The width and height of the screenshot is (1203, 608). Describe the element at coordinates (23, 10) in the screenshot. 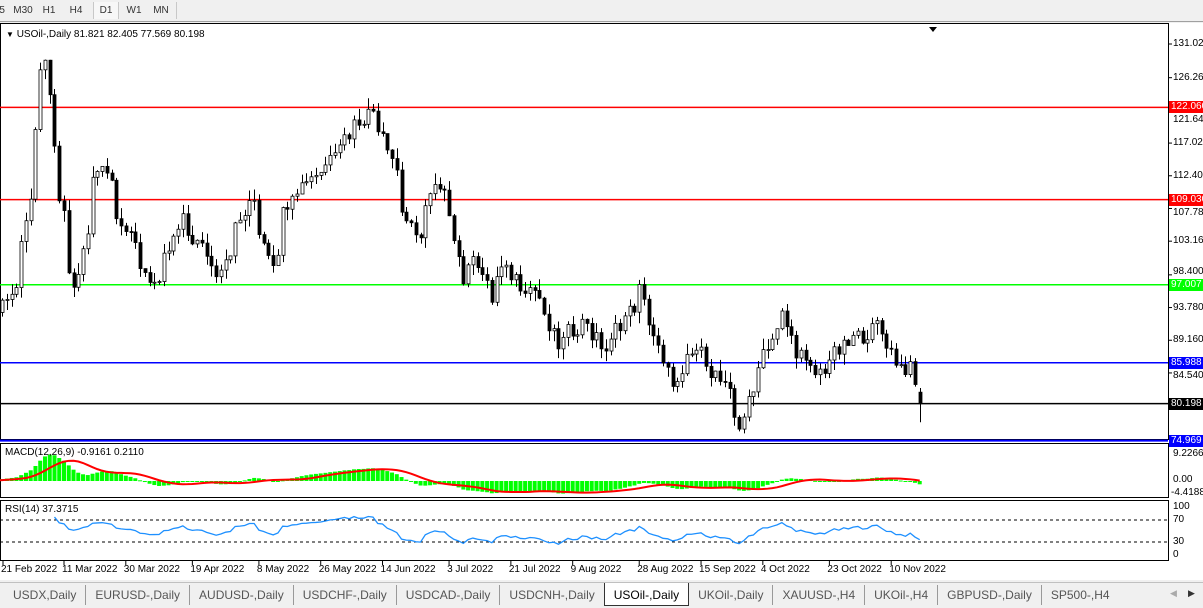

I see `timeframe-m30: M30` at that location.